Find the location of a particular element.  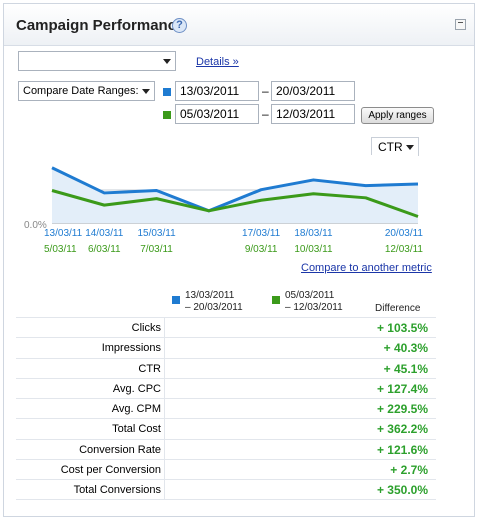

range1-color-swatch is located at coordinates (167, 92).